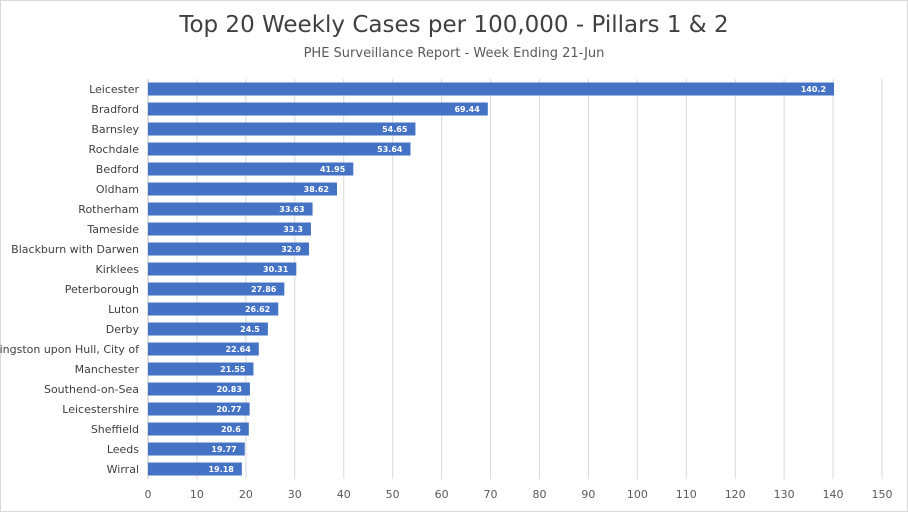  I want to click on category-label: Rochdale, so click(114, 149).